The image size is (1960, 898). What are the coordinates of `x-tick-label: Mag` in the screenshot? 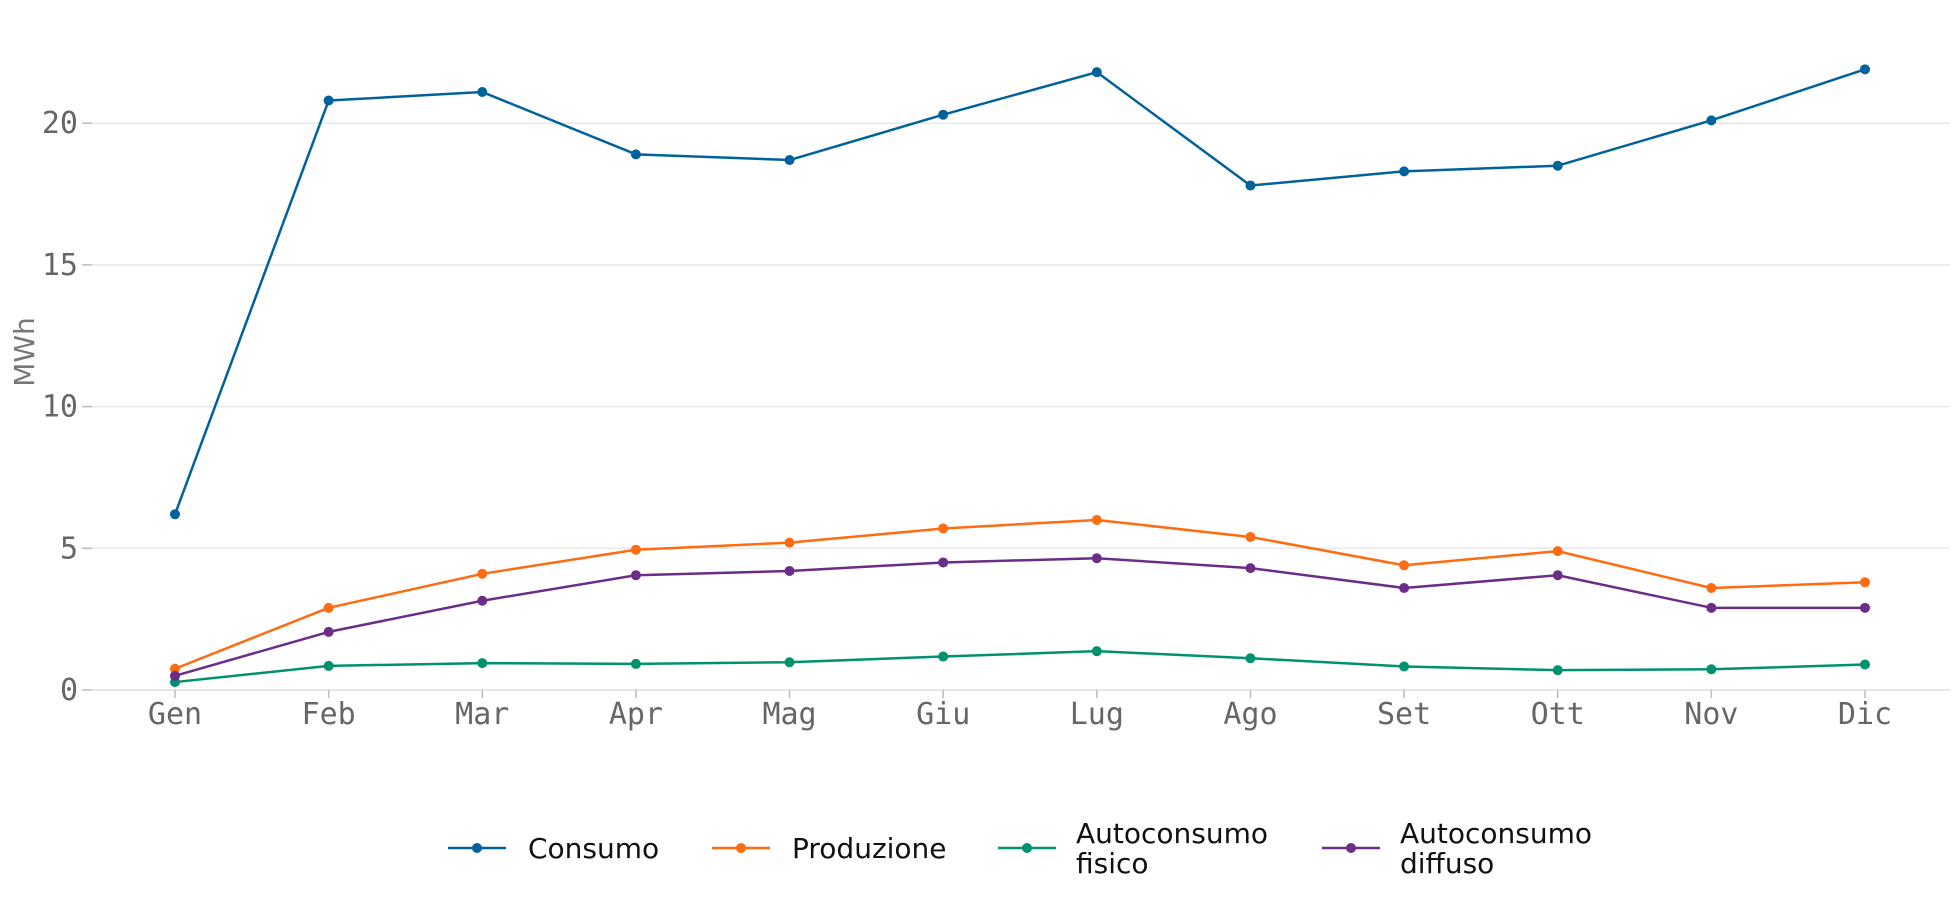 It's located at (789, 714).